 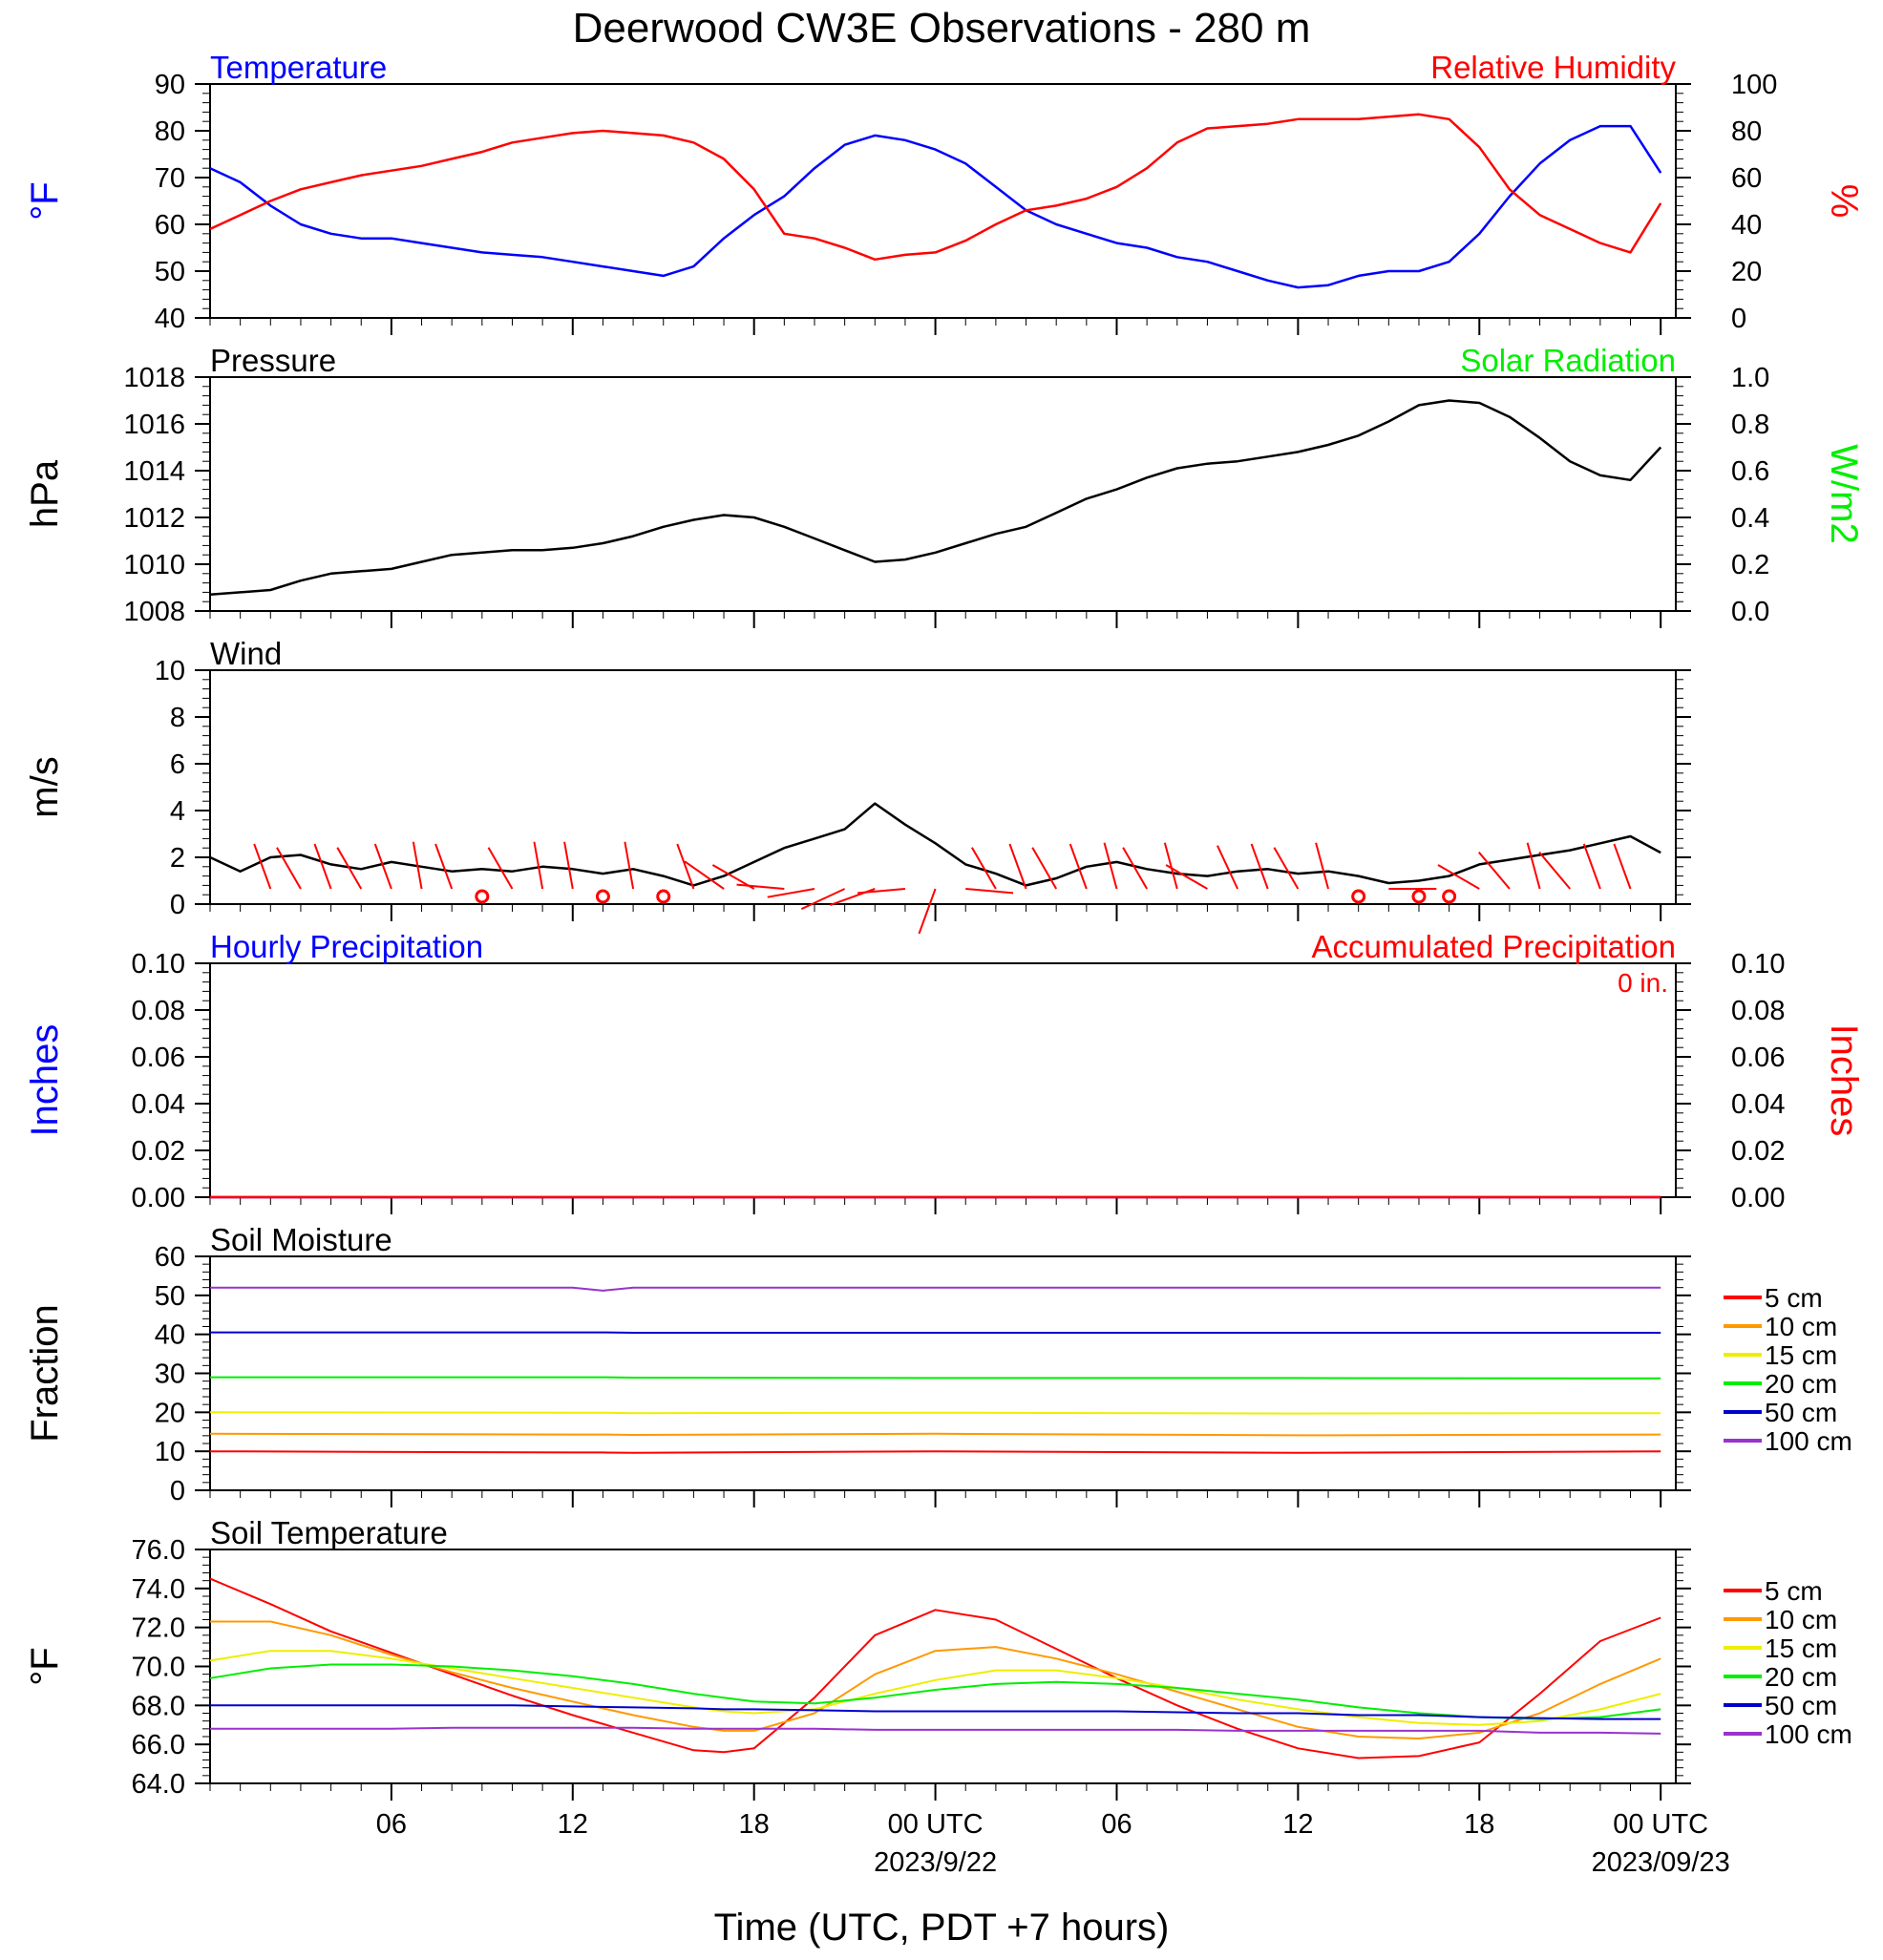 I want to click on y-tick-label-left: 0.00, so click(x=158, y=1198).